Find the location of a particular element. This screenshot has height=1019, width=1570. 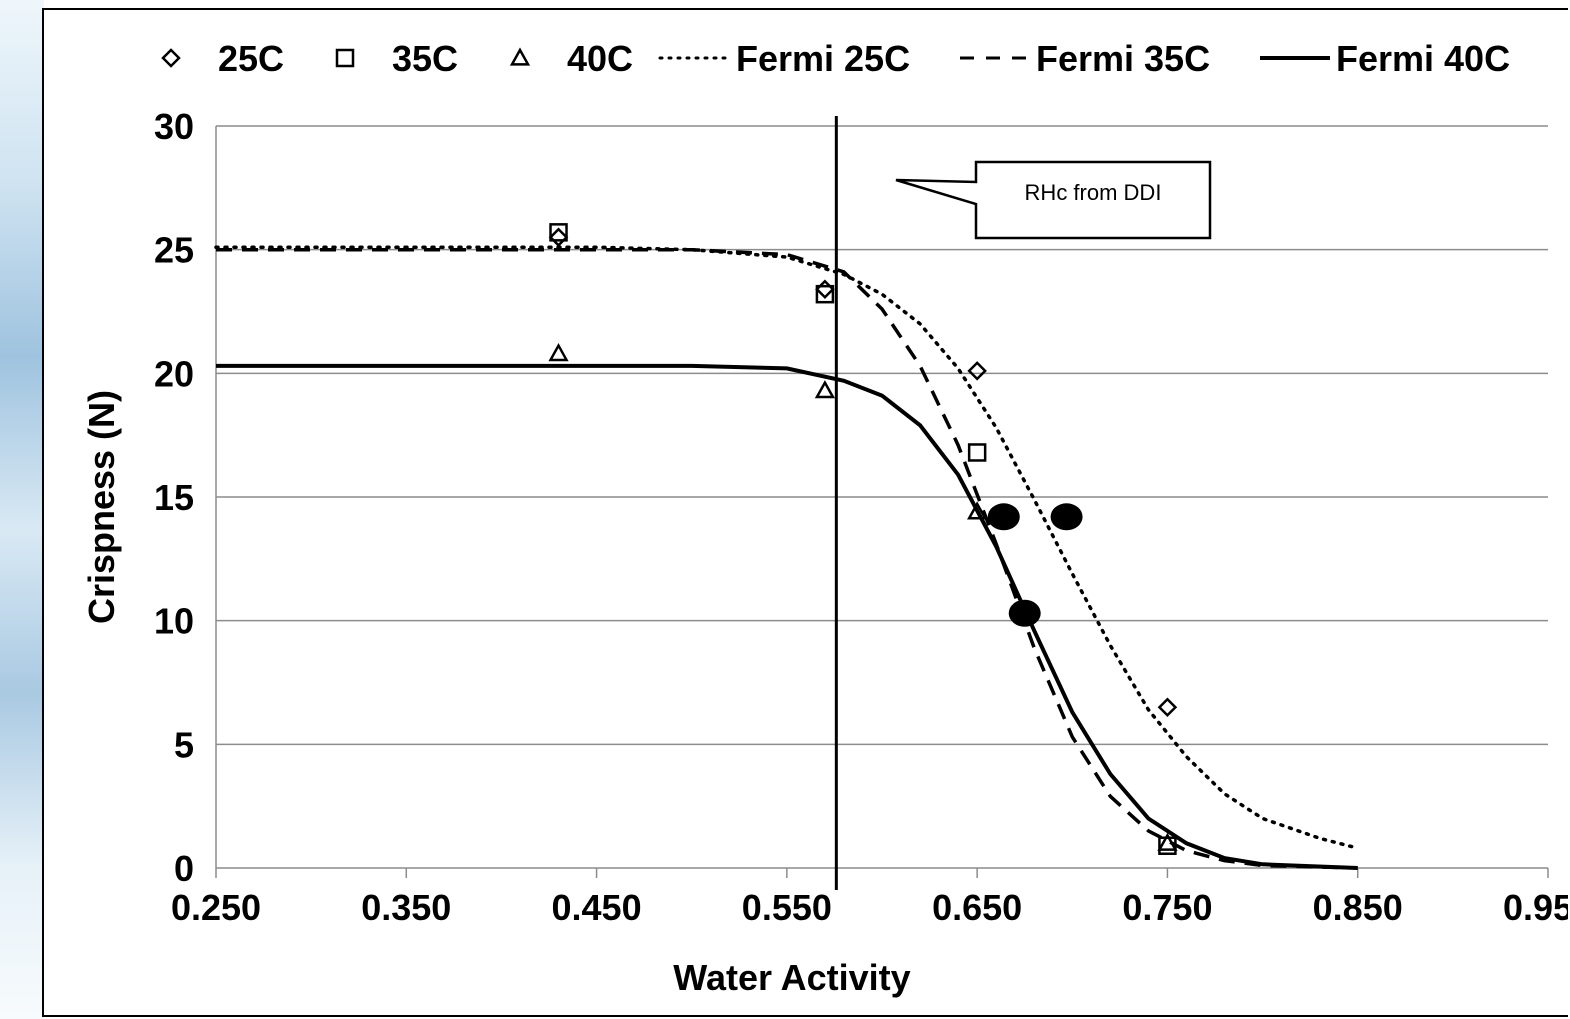

y-axis-title: Crispness (N) is located at coordinates (101, 507).